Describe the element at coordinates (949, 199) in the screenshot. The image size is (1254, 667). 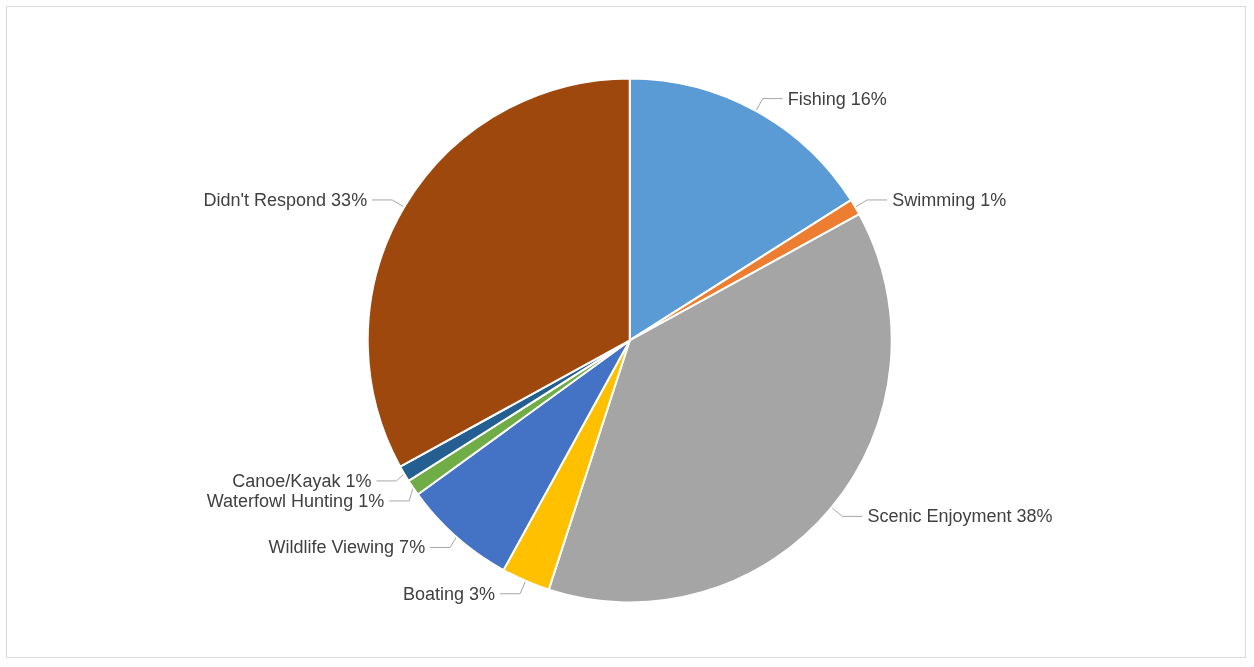
I see `slice-label: Swimming 1%` at that location.